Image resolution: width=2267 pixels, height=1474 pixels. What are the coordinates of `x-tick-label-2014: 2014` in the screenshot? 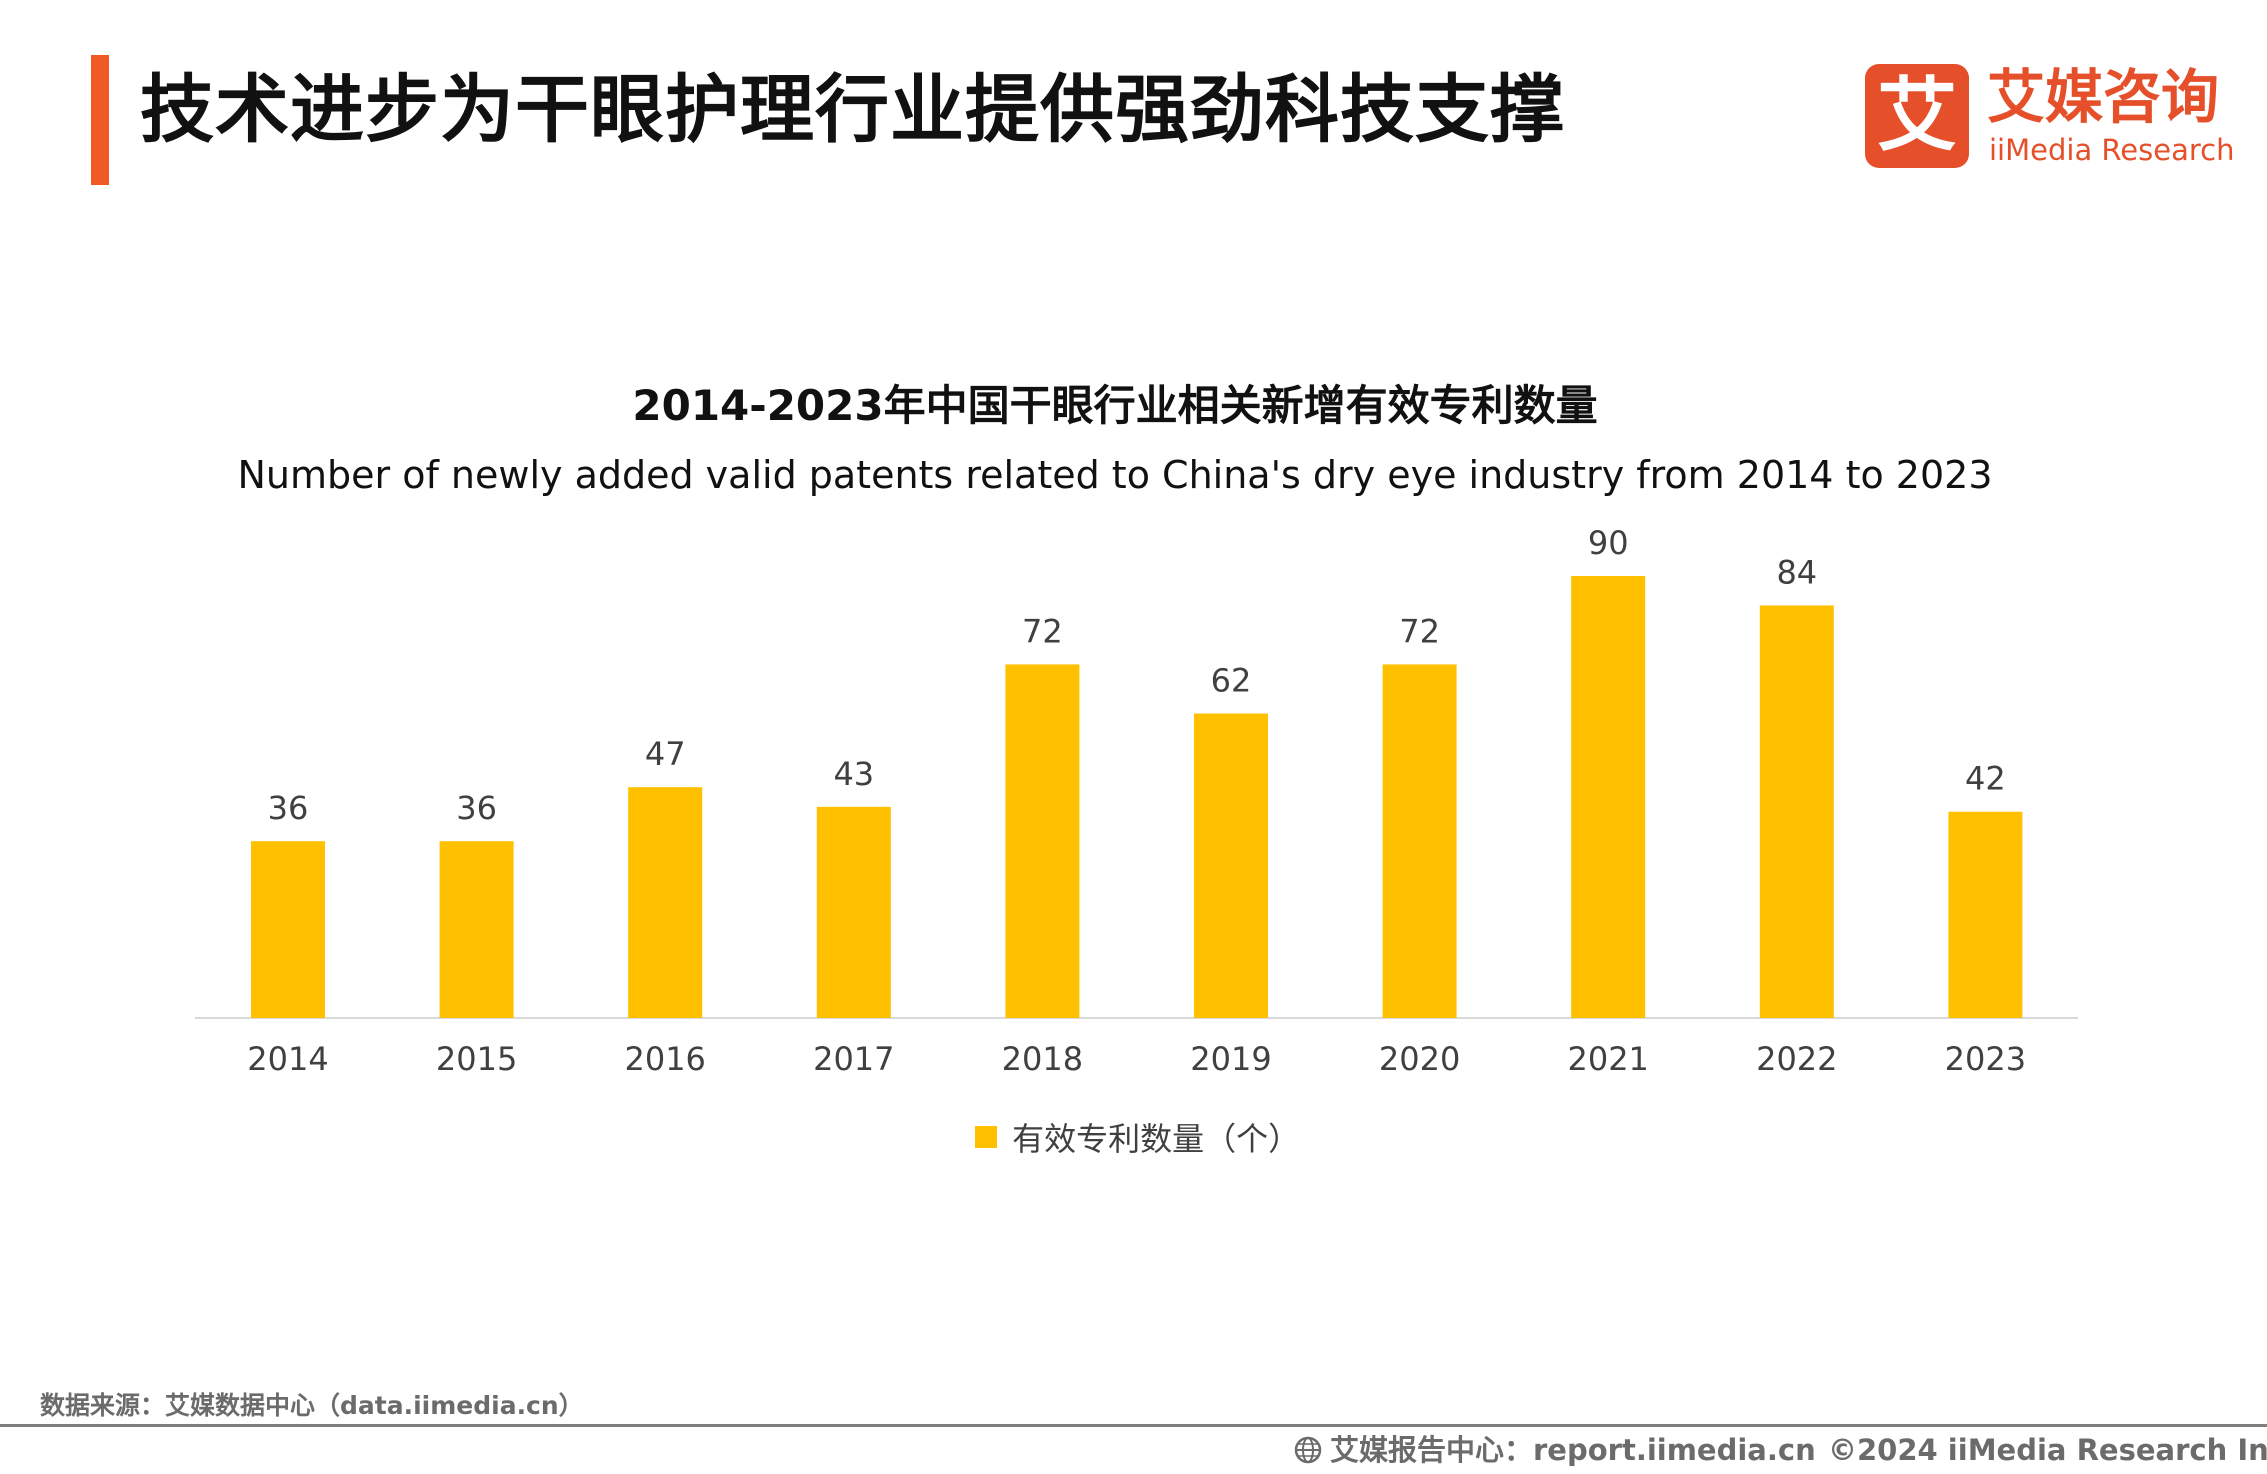 It's located at (287, 1059).